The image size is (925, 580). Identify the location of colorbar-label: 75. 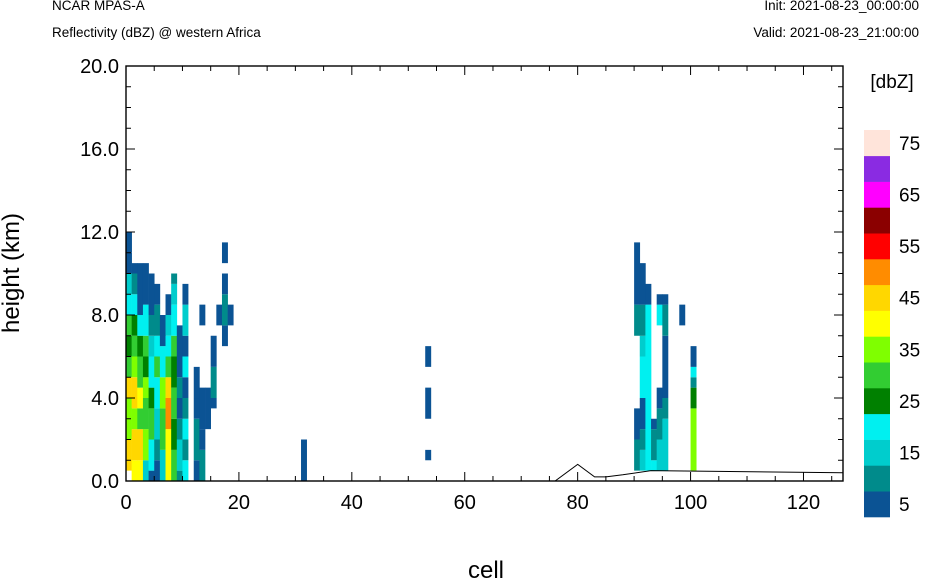
(909, 144).